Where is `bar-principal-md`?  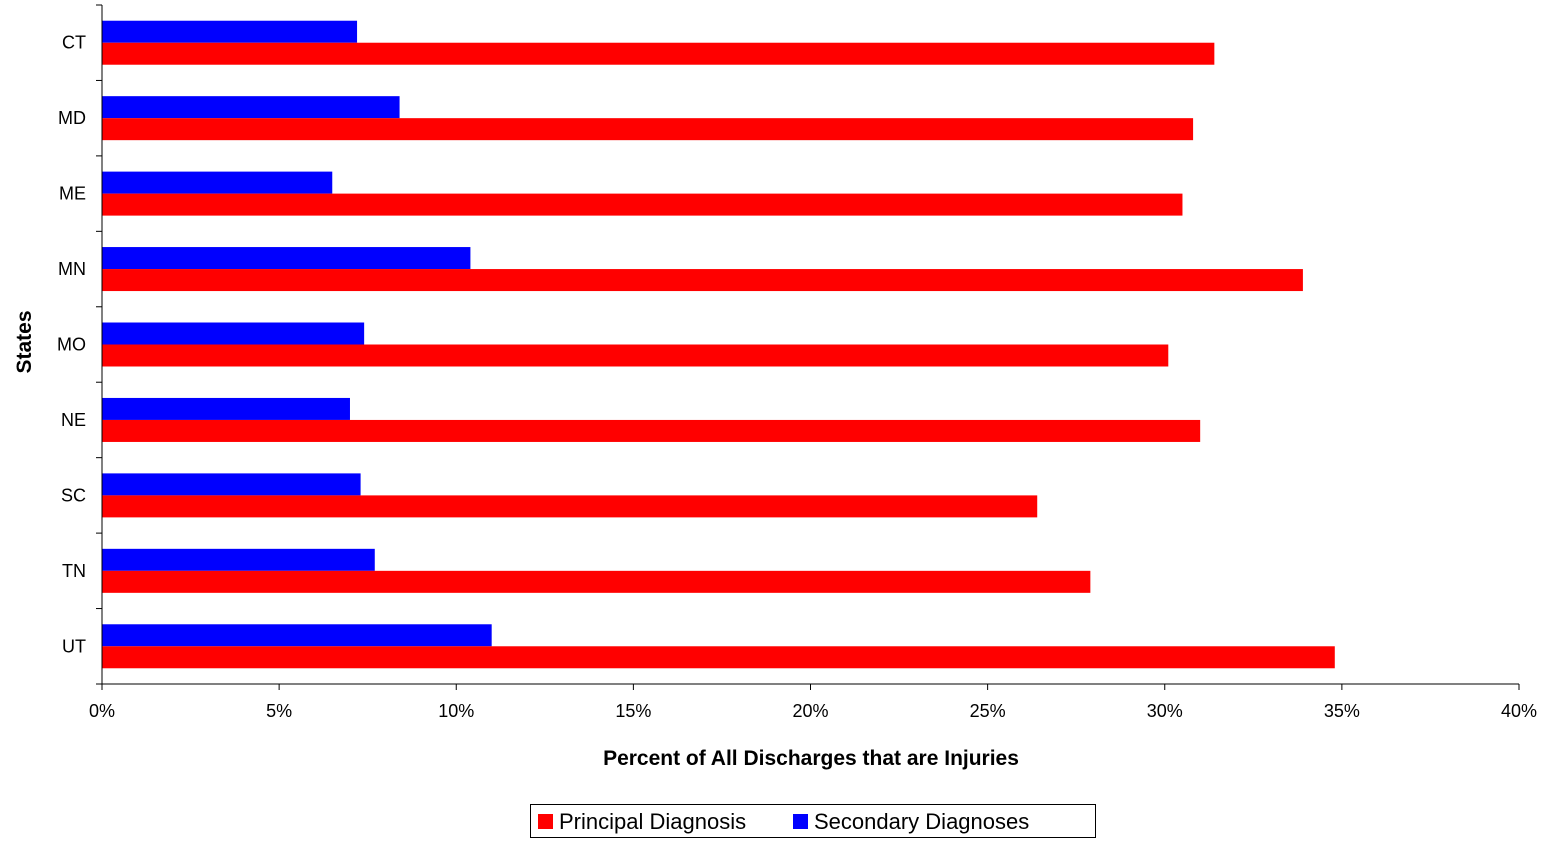
bar-principal-md is located at coordinates (648, 129).